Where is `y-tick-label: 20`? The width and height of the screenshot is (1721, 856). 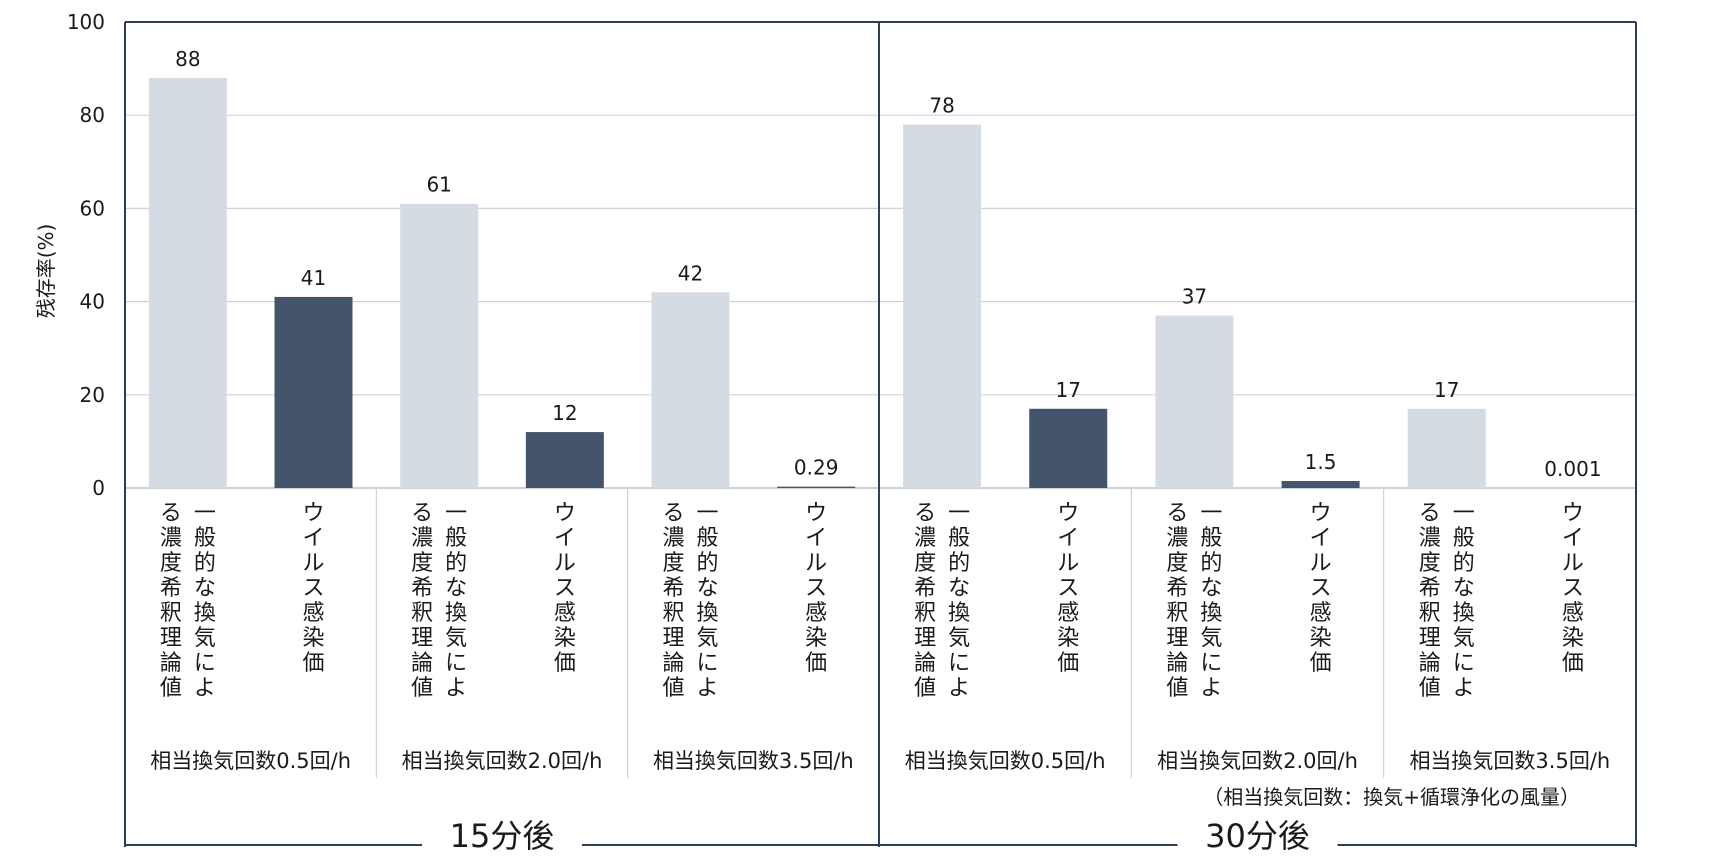
y-tick-label: 20 is located at coordinates (92, 395).